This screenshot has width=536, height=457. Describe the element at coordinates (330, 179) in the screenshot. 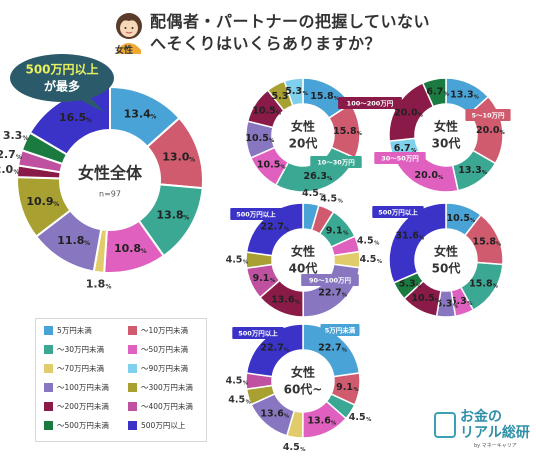

I see `data-label-unit-1-2: %` at that location.